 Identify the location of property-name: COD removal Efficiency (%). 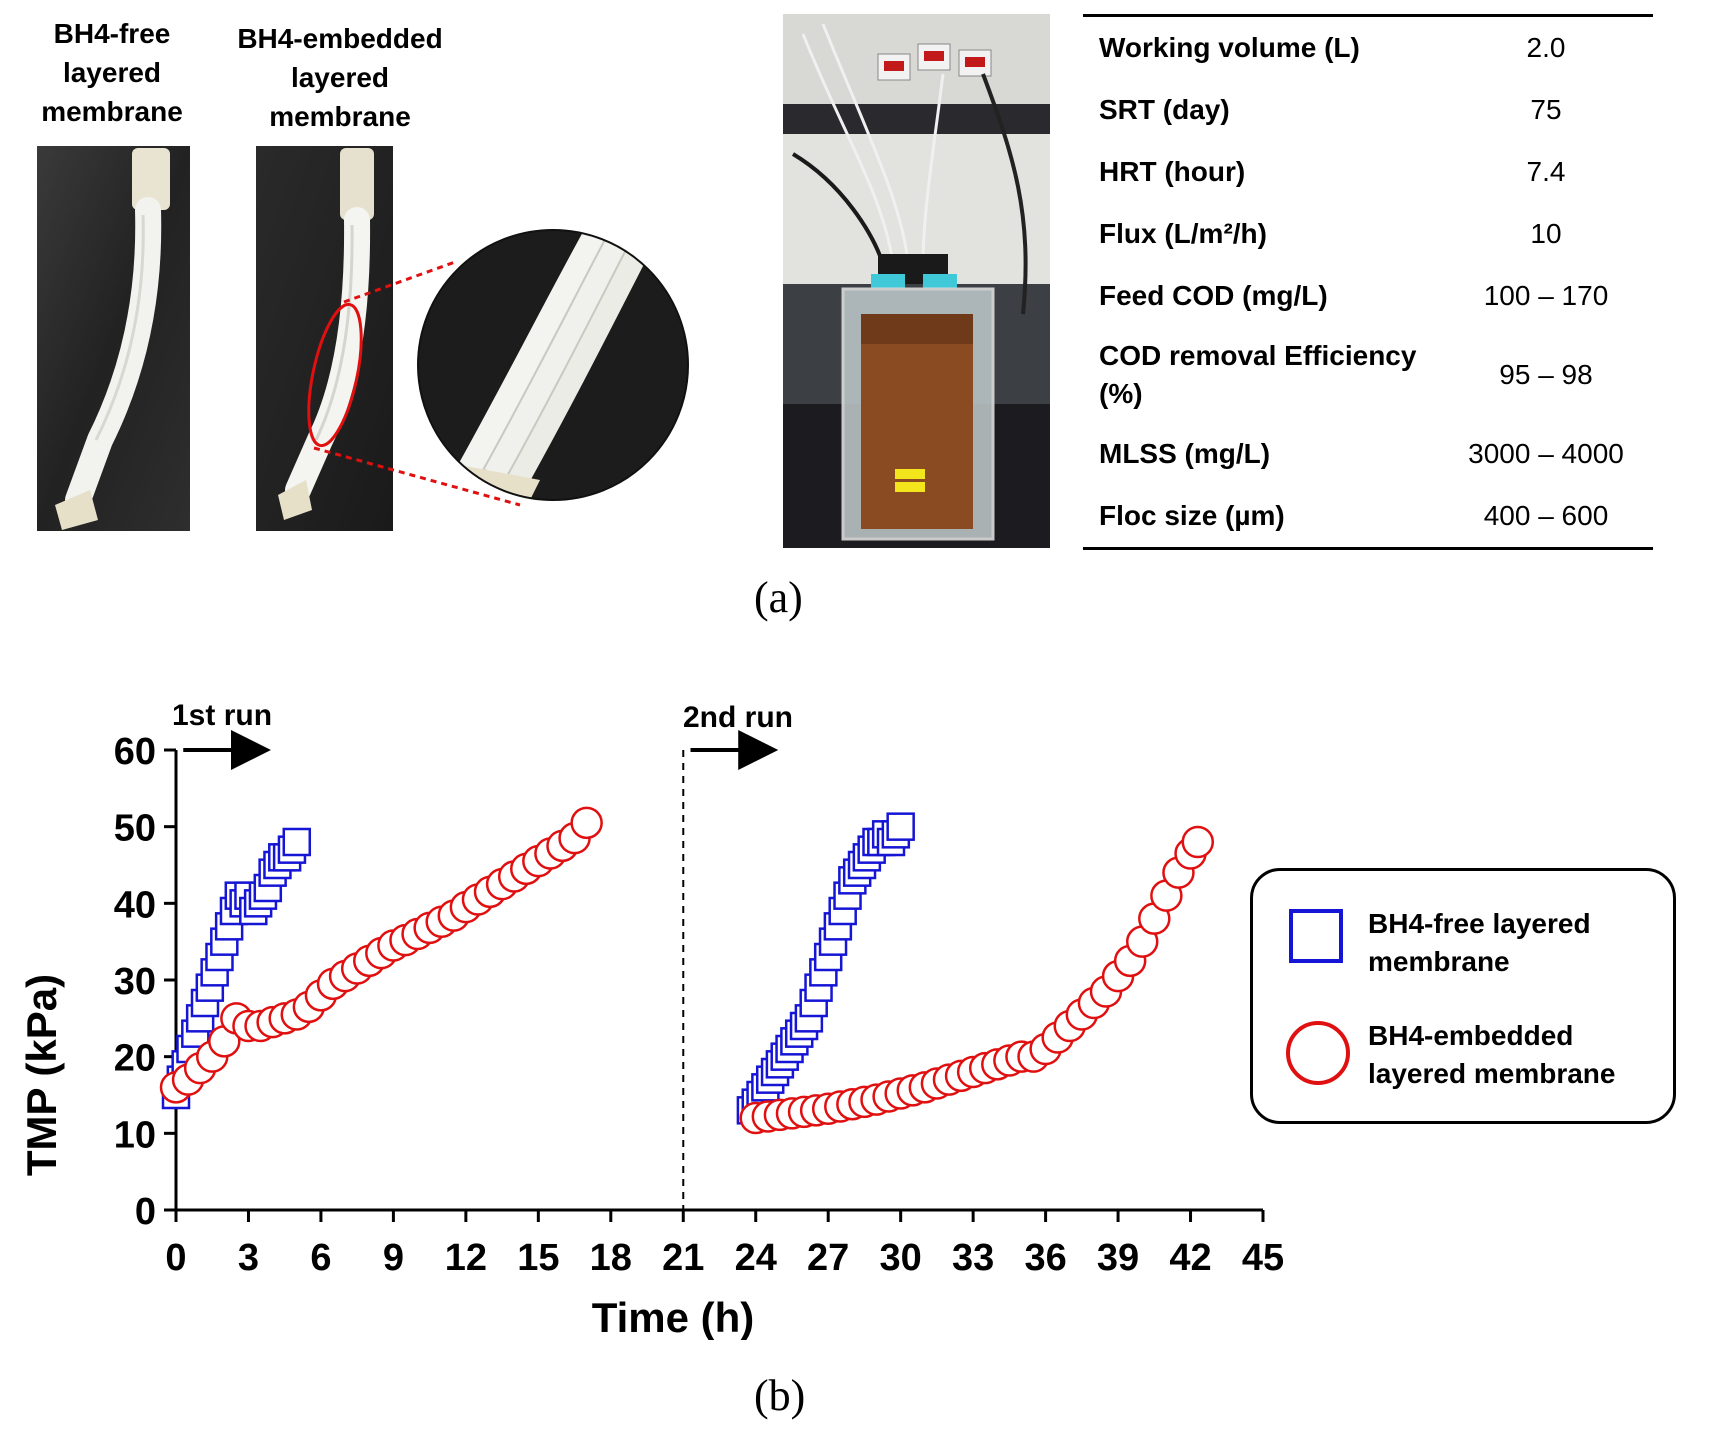
(1258, 374).